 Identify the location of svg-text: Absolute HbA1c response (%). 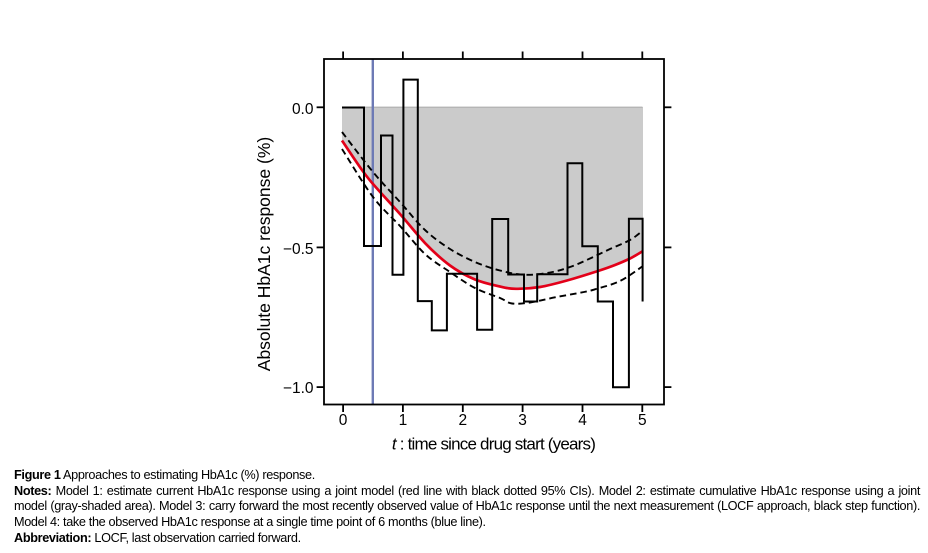
(264, 254).